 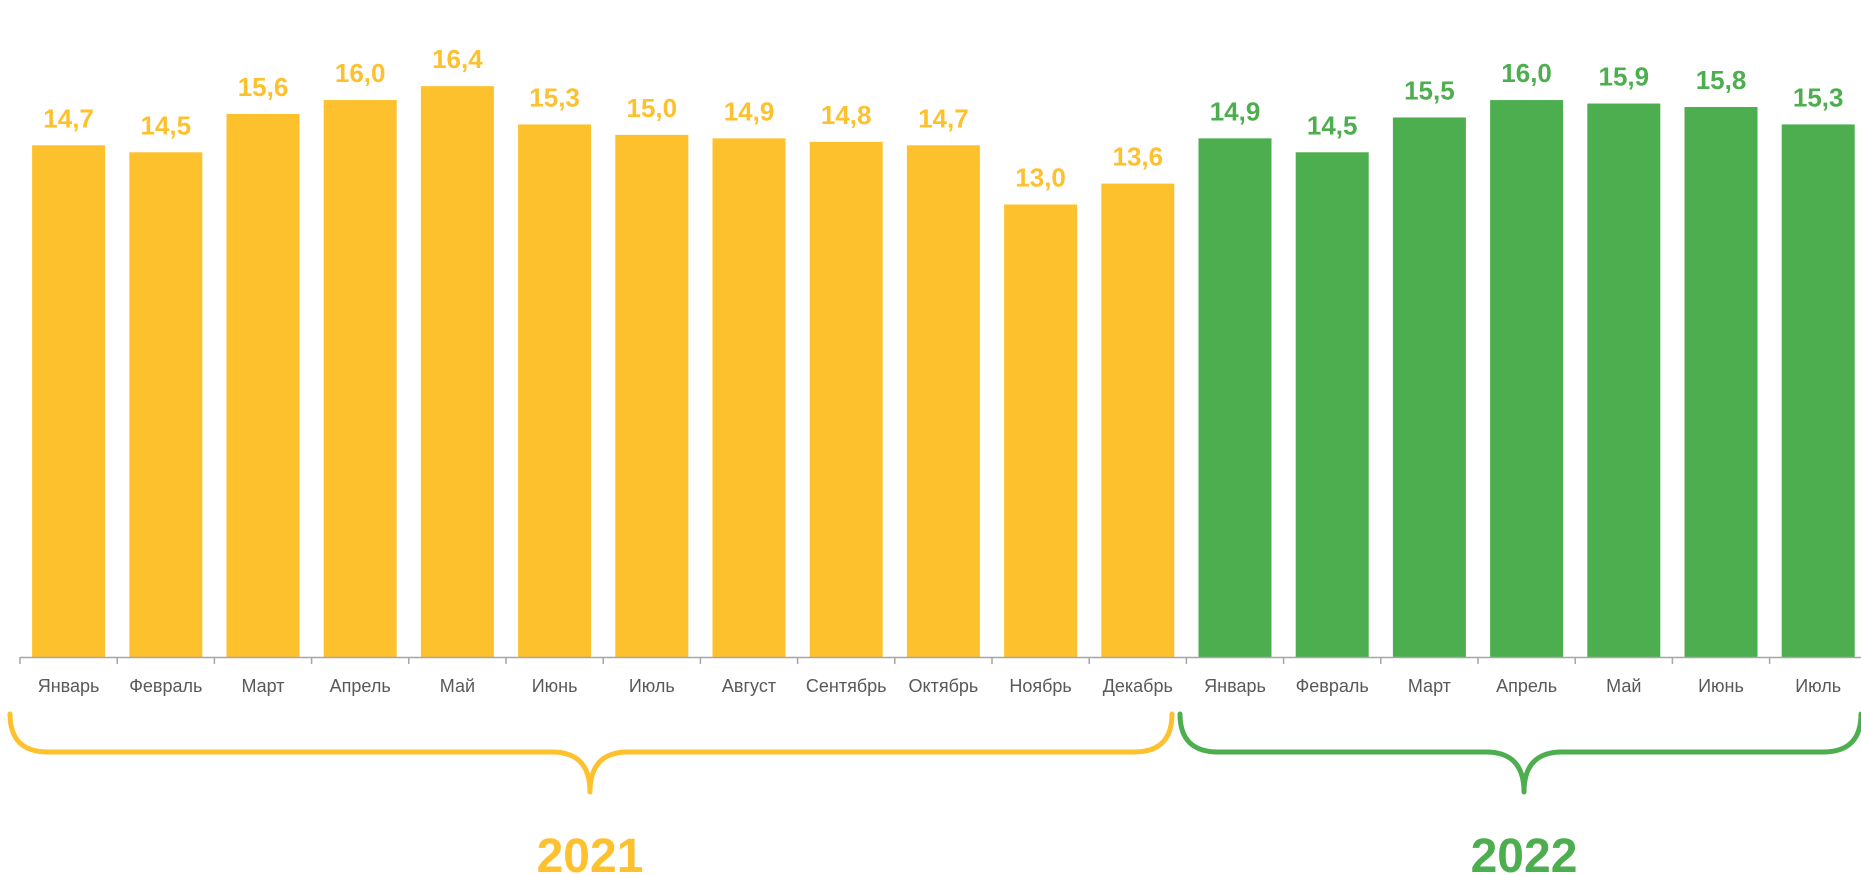 What do you see at coordinates (944, 686) in the screenshot?
I see `x-tick-label: Октябрь` at bounding box center [944, 686].